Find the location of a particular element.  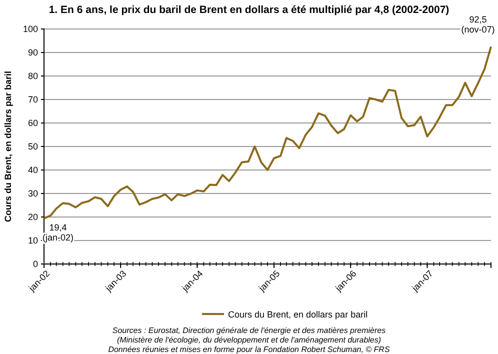

y-tick-label: 70 is located at coordinates (33, 99).